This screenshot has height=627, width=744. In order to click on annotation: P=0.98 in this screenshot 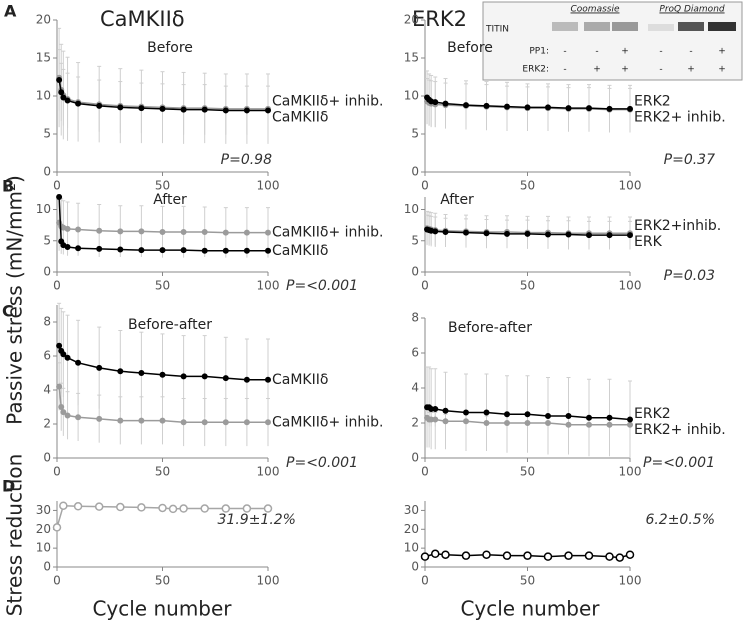, I will do `click(246, 160)`.